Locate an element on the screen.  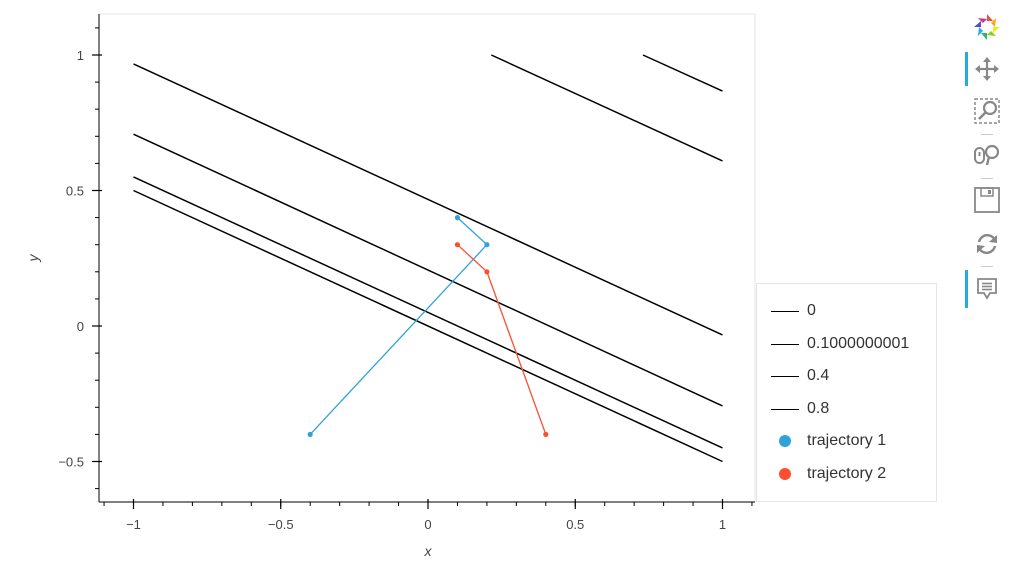
legend-label: 0.1000000001 is located at coordinates (858, 343).